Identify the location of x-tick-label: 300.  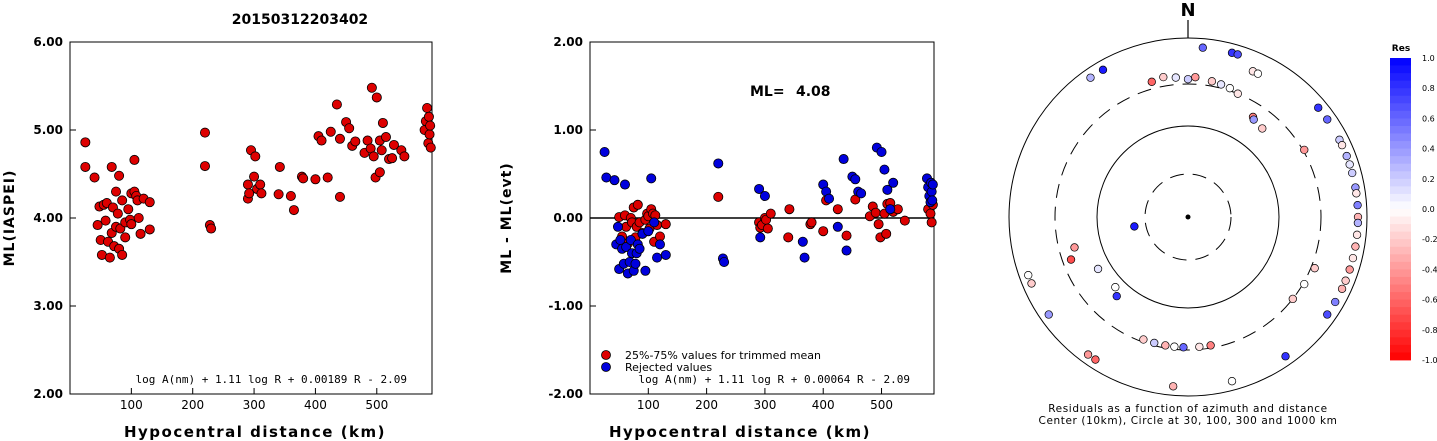
(254, 405).